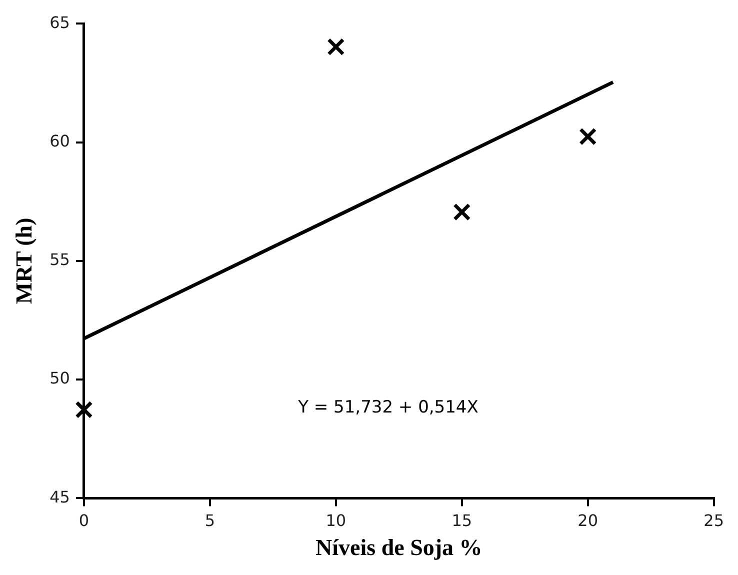 The image size is (738, 575). I want to click on y-tick-label: 50, so click(60, 378).